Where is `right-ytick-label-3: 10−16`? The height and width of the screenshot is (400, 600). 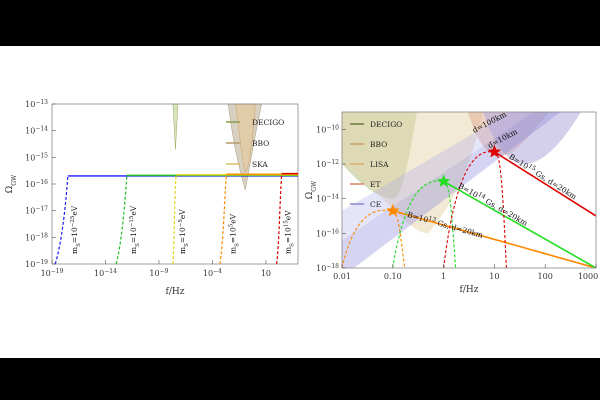
right-ytick-label-3: 10−16 is located at coordinates (327, 233).